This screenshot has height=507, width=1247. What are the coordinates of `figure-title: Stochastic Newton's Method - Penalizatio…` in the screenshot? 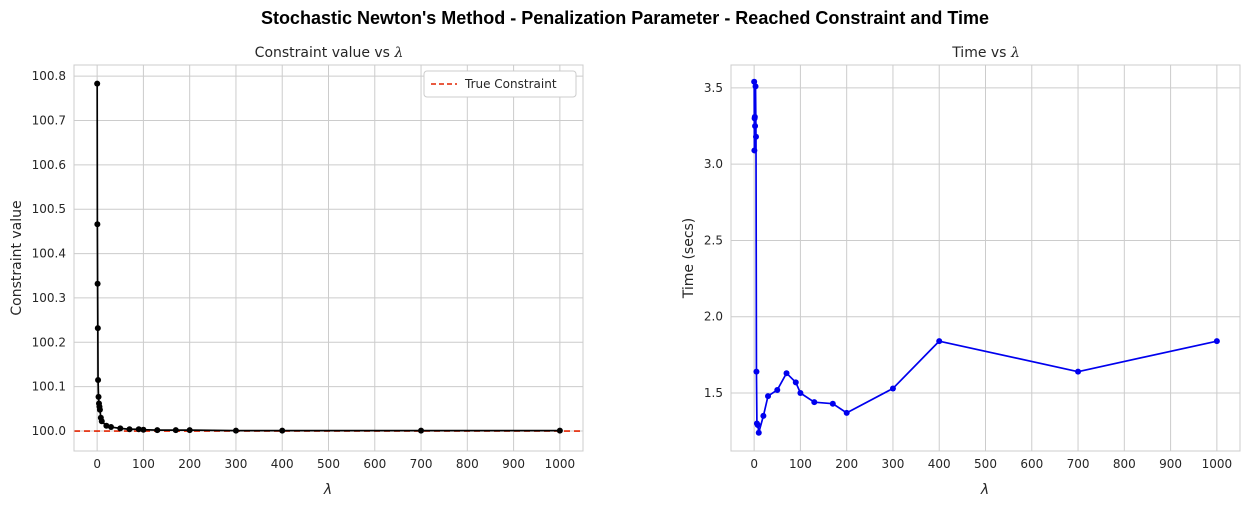 It's located at (625, 18).